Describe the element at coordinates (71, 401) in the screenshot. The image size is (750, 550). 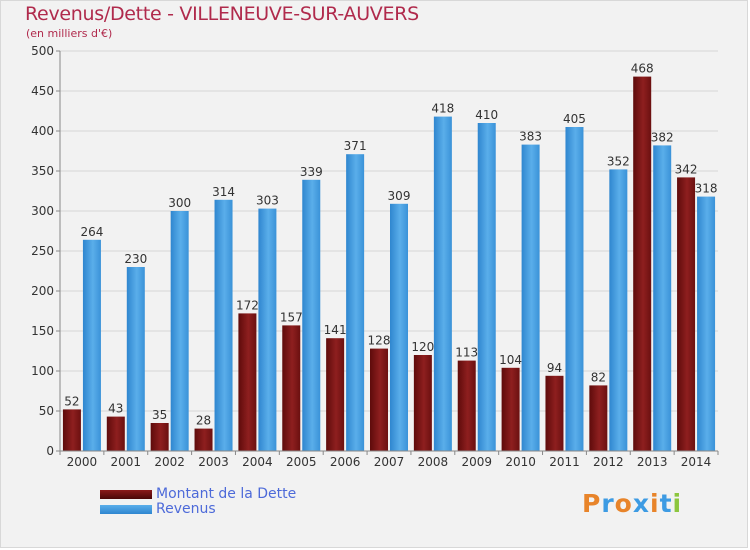
I see `data-label: 52` at that location.